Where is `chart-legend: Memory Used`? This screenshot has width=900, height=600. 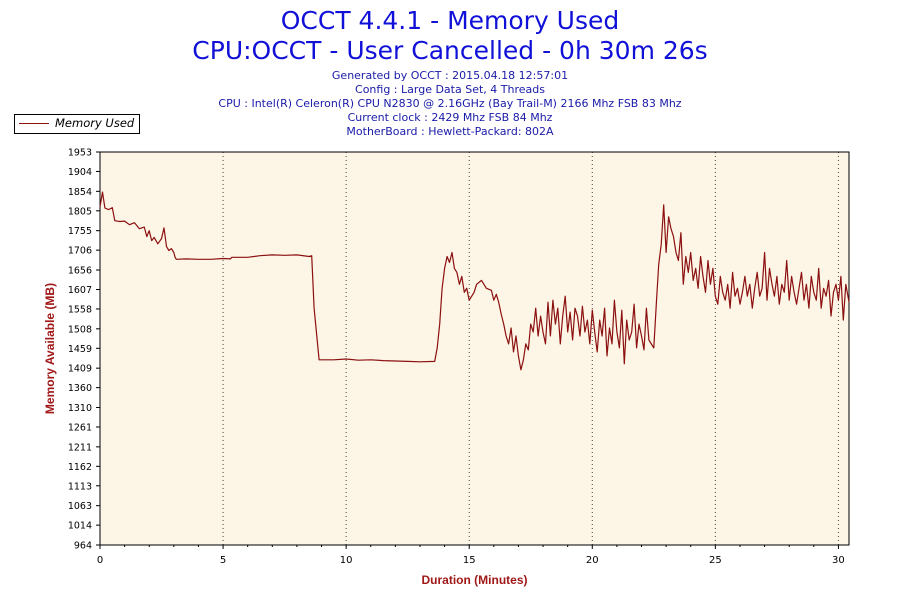
chart-legend: Memory Used is located at coordinates (77, 124).